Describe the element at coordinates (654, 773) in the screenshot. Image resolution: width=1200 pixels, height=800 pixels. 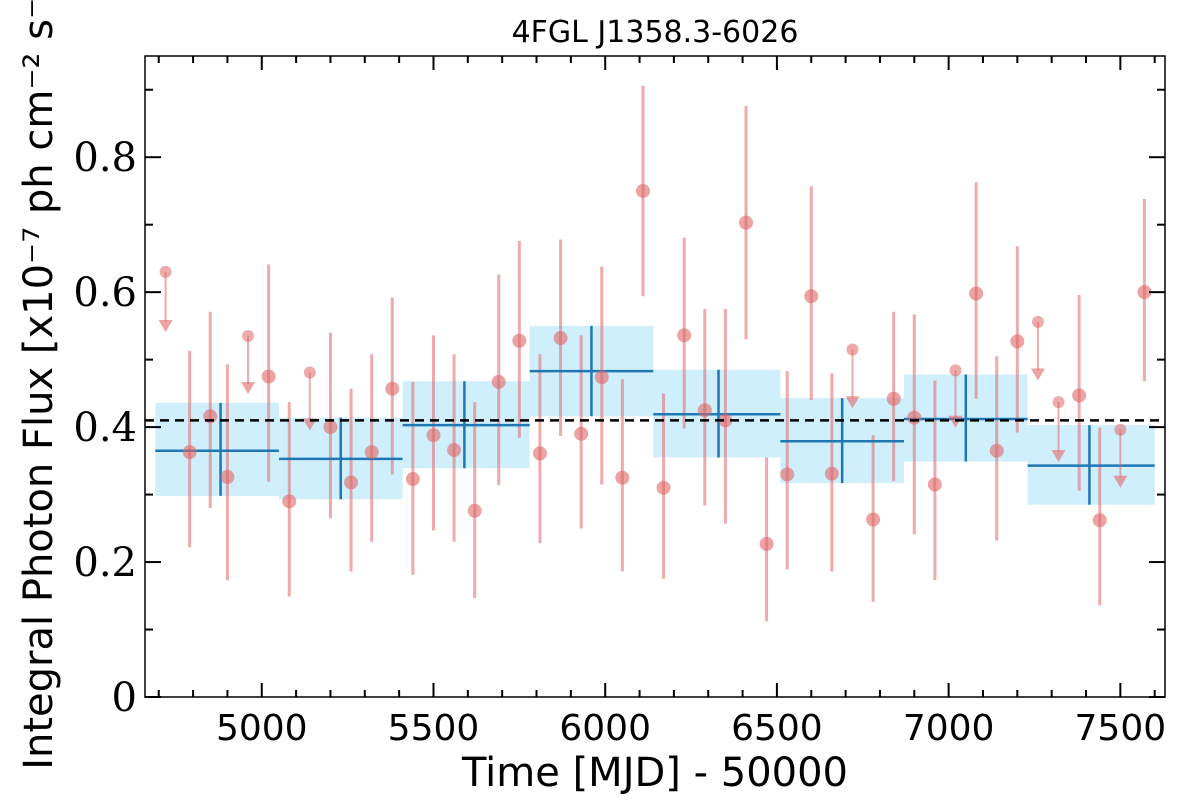
I see `x-axis-label: Time [MJD] - 50000` at that location.